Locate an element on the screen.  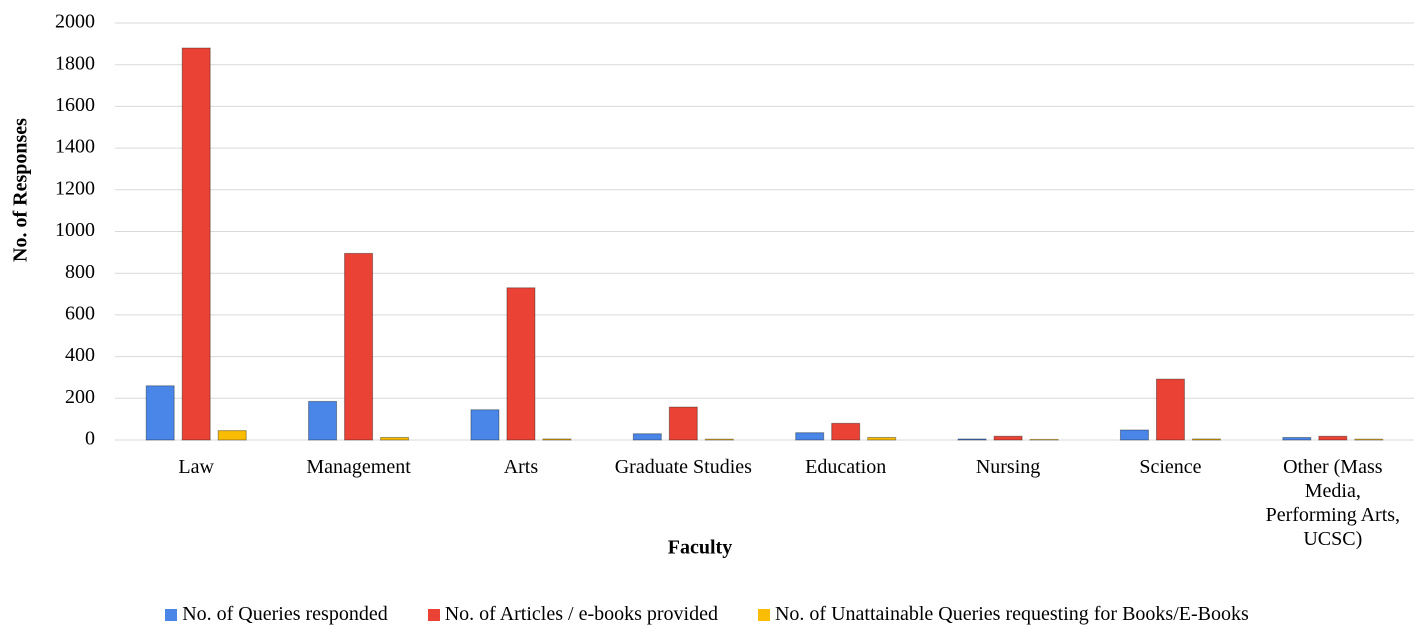
y-tick-label: 2000 is located at coordinates (75, 22).